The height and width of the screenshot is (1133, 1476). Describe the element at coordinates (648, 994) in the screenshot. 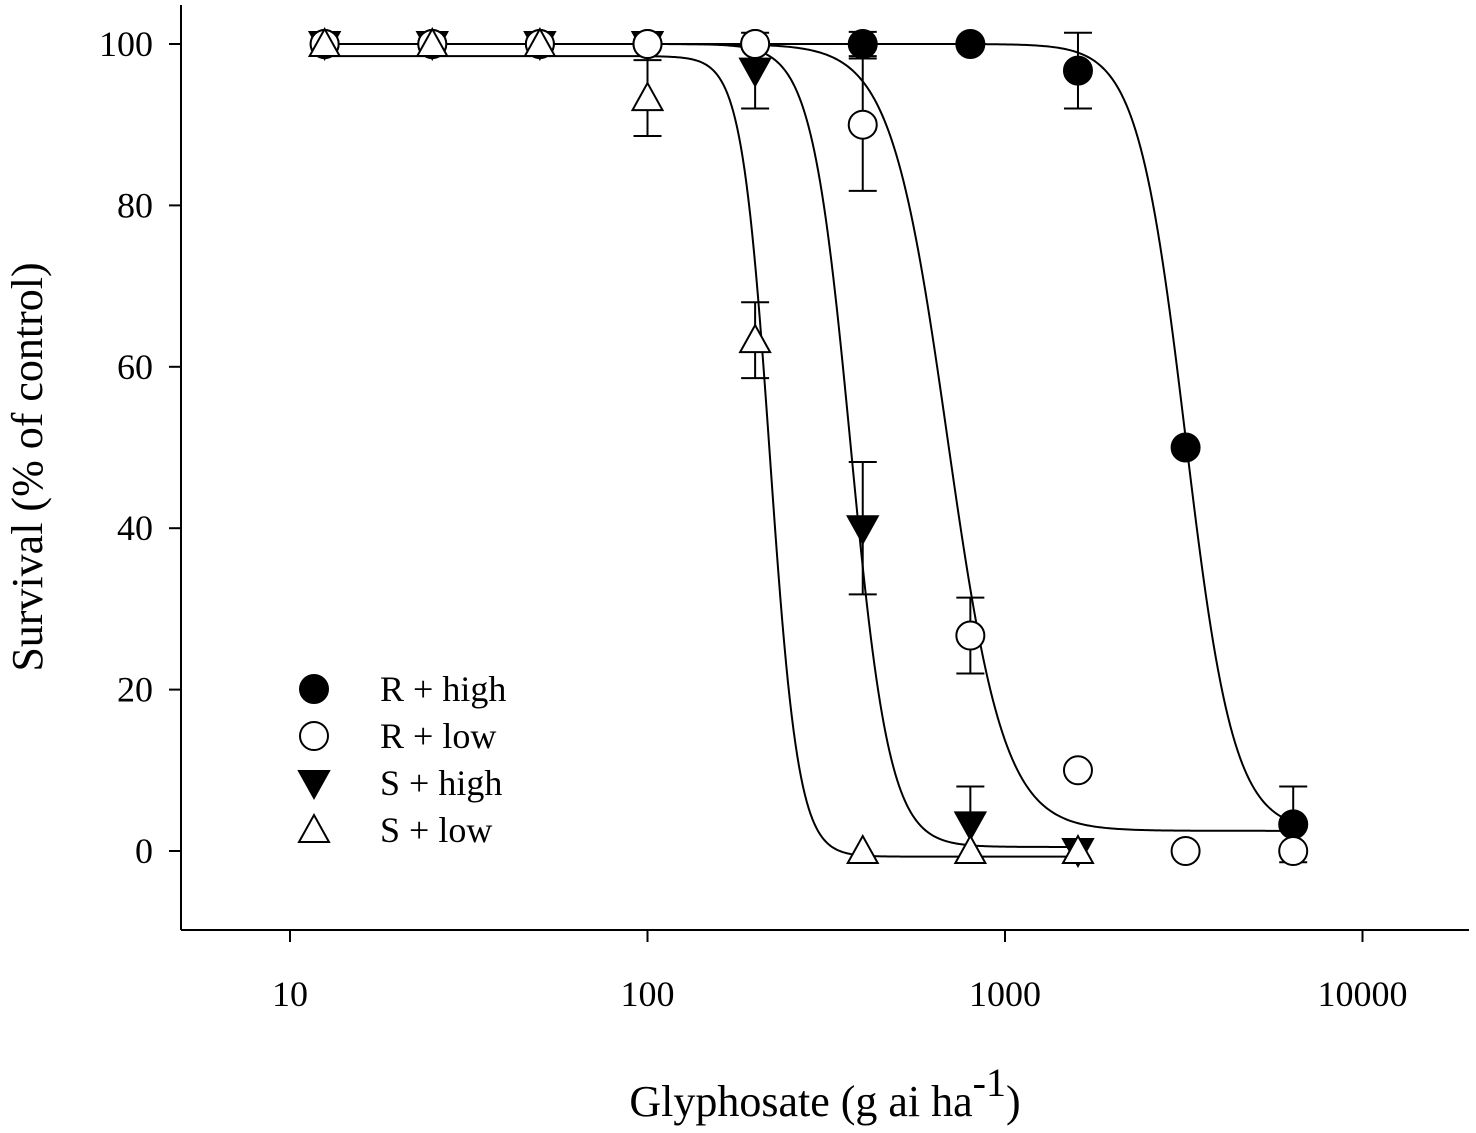

I see `x-tick-label: 100` at that location.